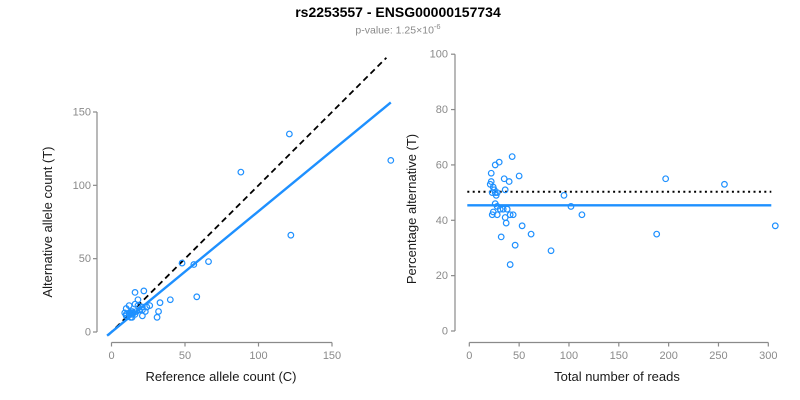 The width and height of the screenshot is (800, 400). Describe the element at coordinates (768, 356) in the screenshot. I see `x-tick-label: 300` at that location.